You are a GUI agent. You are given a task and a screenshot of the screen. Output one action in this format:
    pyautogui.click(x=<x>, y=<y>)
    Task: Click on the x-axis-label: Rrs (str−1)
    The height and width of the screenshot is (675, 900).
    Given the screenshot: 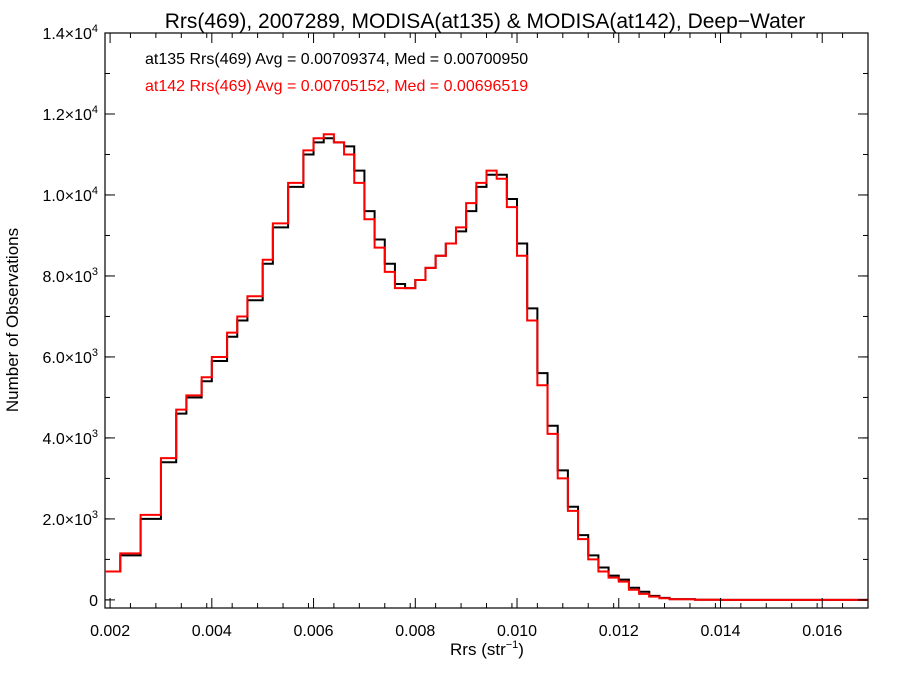 What is the action you would take?
    pyautogui.click(x=487, y=649)
    